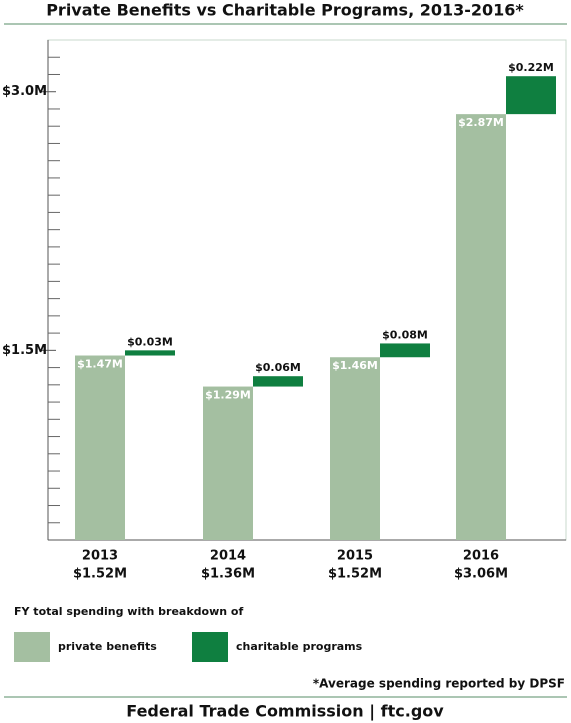 This screenshot has width=571, height=723. What do you see at coordinates (355, 556) in the screenshot?
I see `x-tick-label: 2015` at bounding box center [355, 556].